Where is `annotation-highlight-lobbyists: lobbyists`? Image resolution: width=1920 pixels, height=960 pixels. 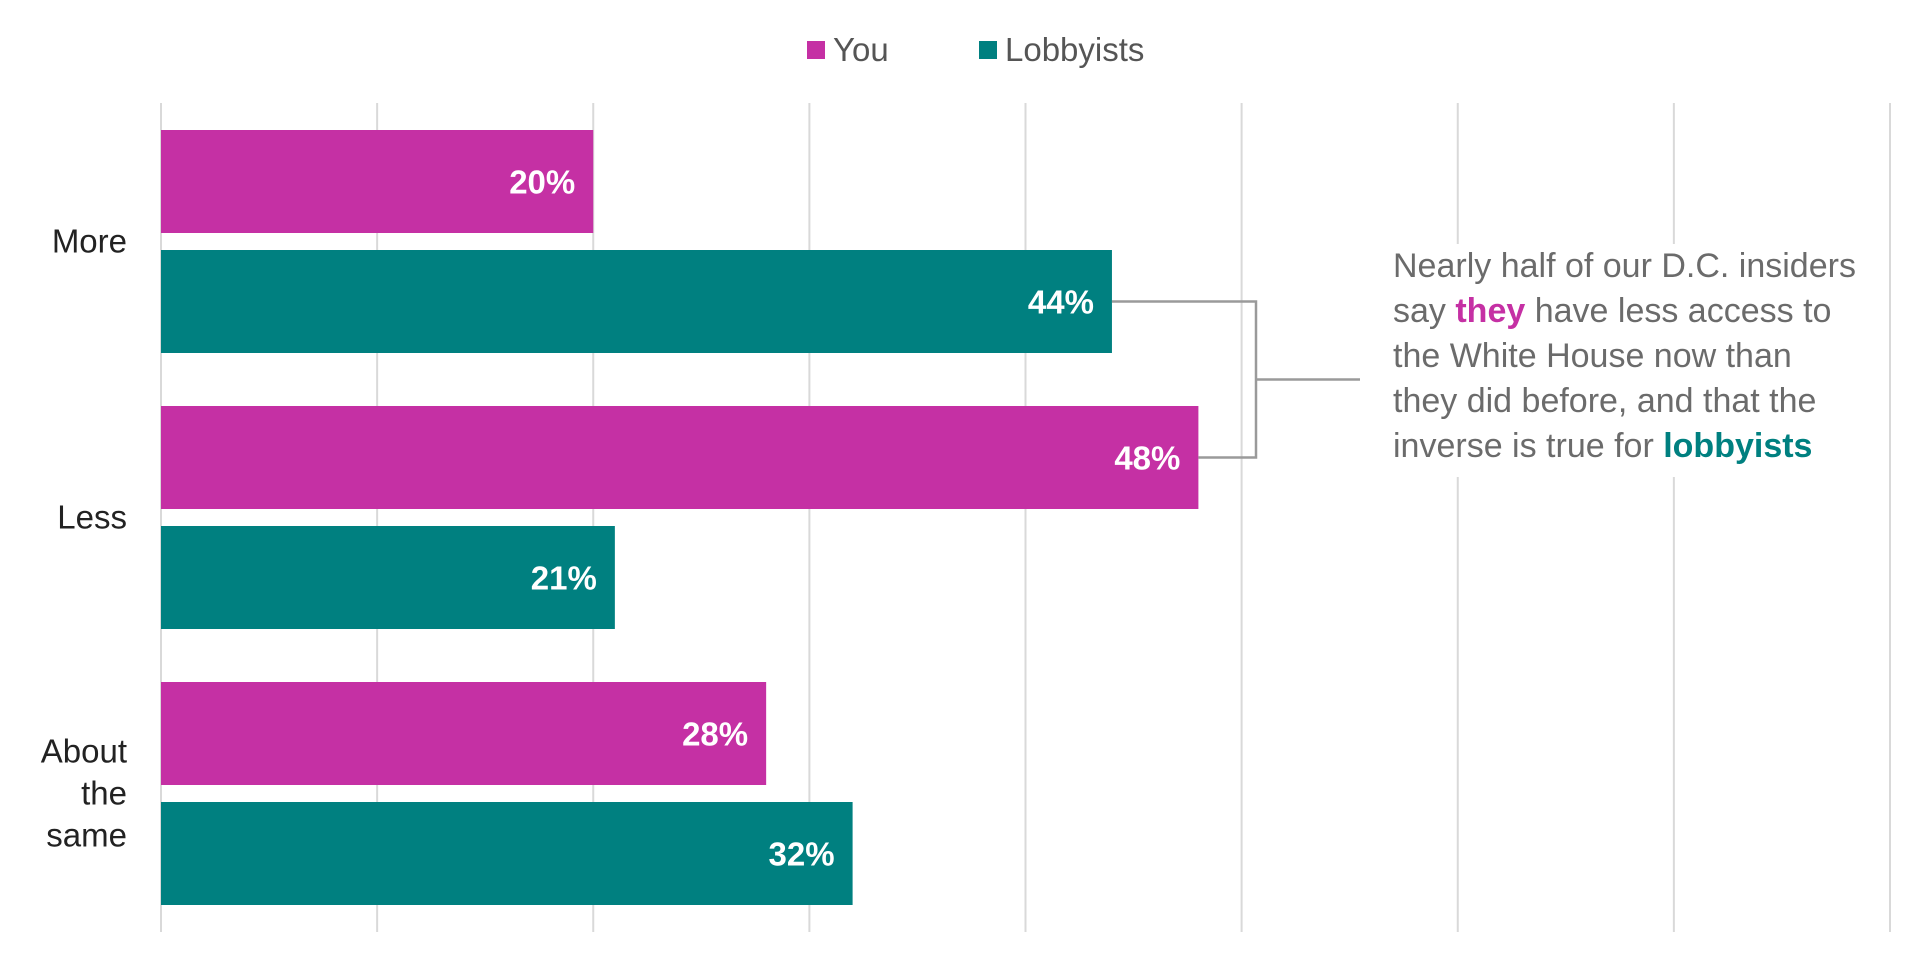
annotation-highlight-lobbyists: lobbyists is located at coordinates (1738, 446).